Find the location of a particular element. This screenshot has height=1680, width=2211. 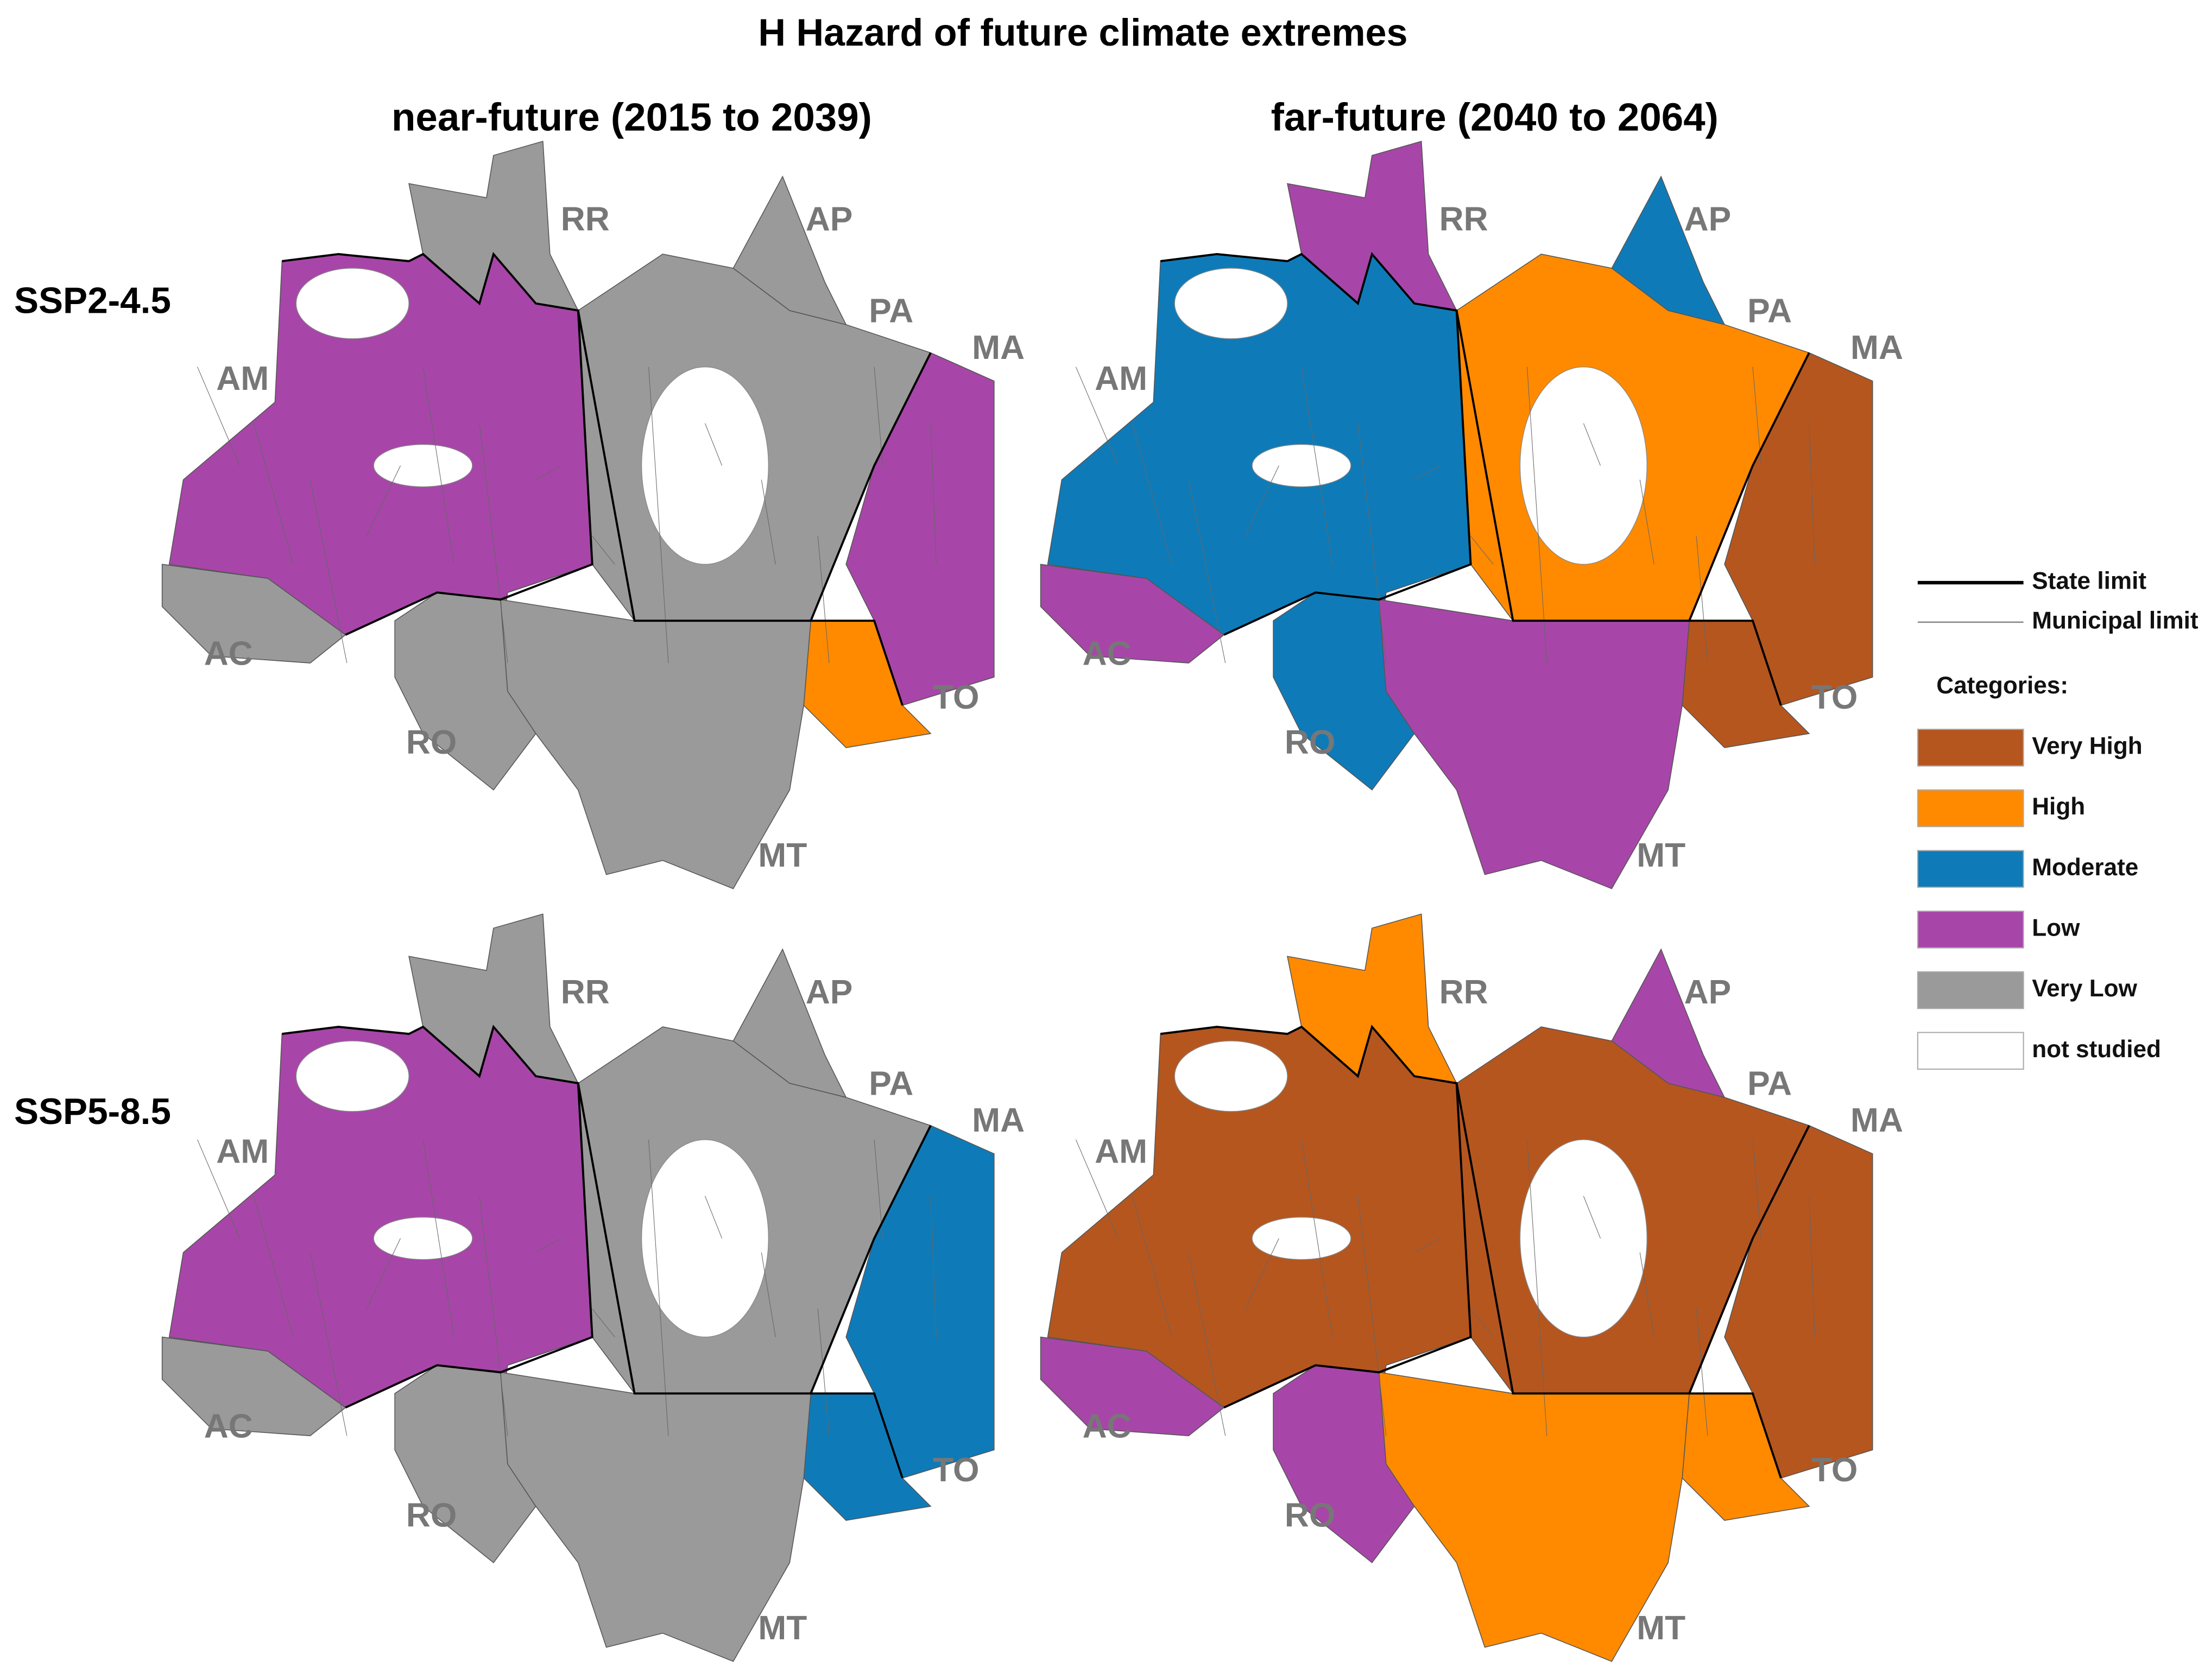

column-title: far-future (2040 to 2064) is located at coordinates (1495, 117).